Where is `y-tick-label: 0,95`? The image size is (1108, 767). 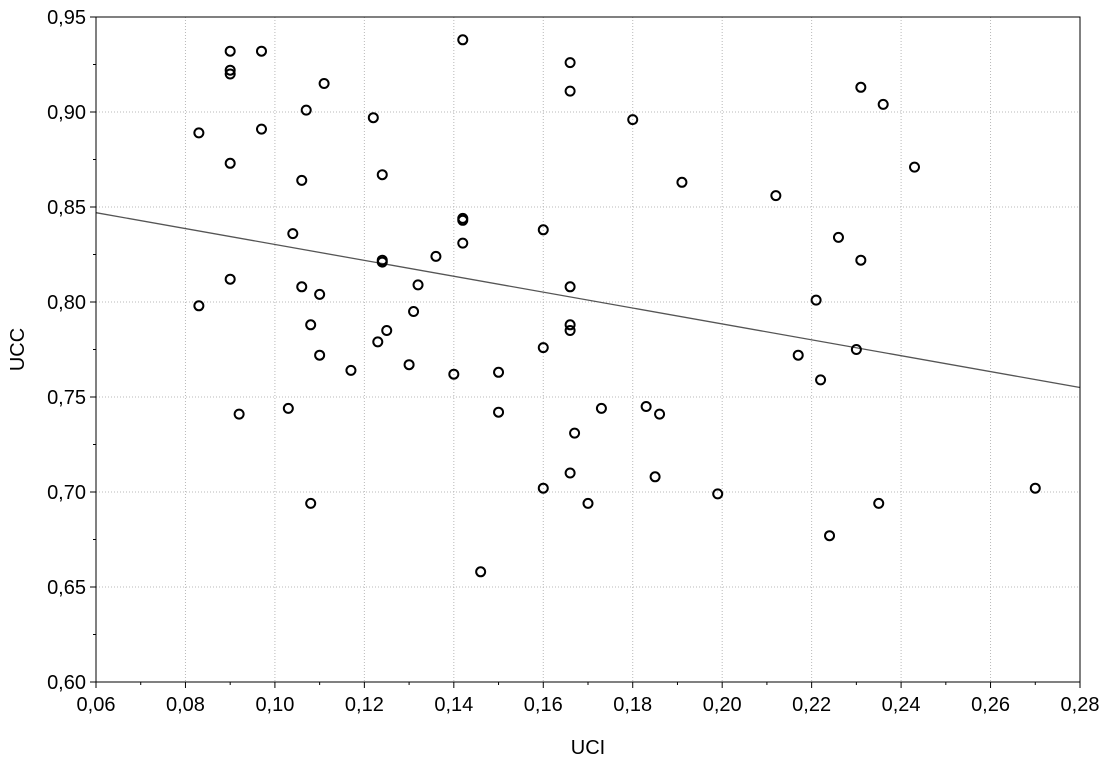 y-tick-label: 0,95 is located at coordinates (66, 18).